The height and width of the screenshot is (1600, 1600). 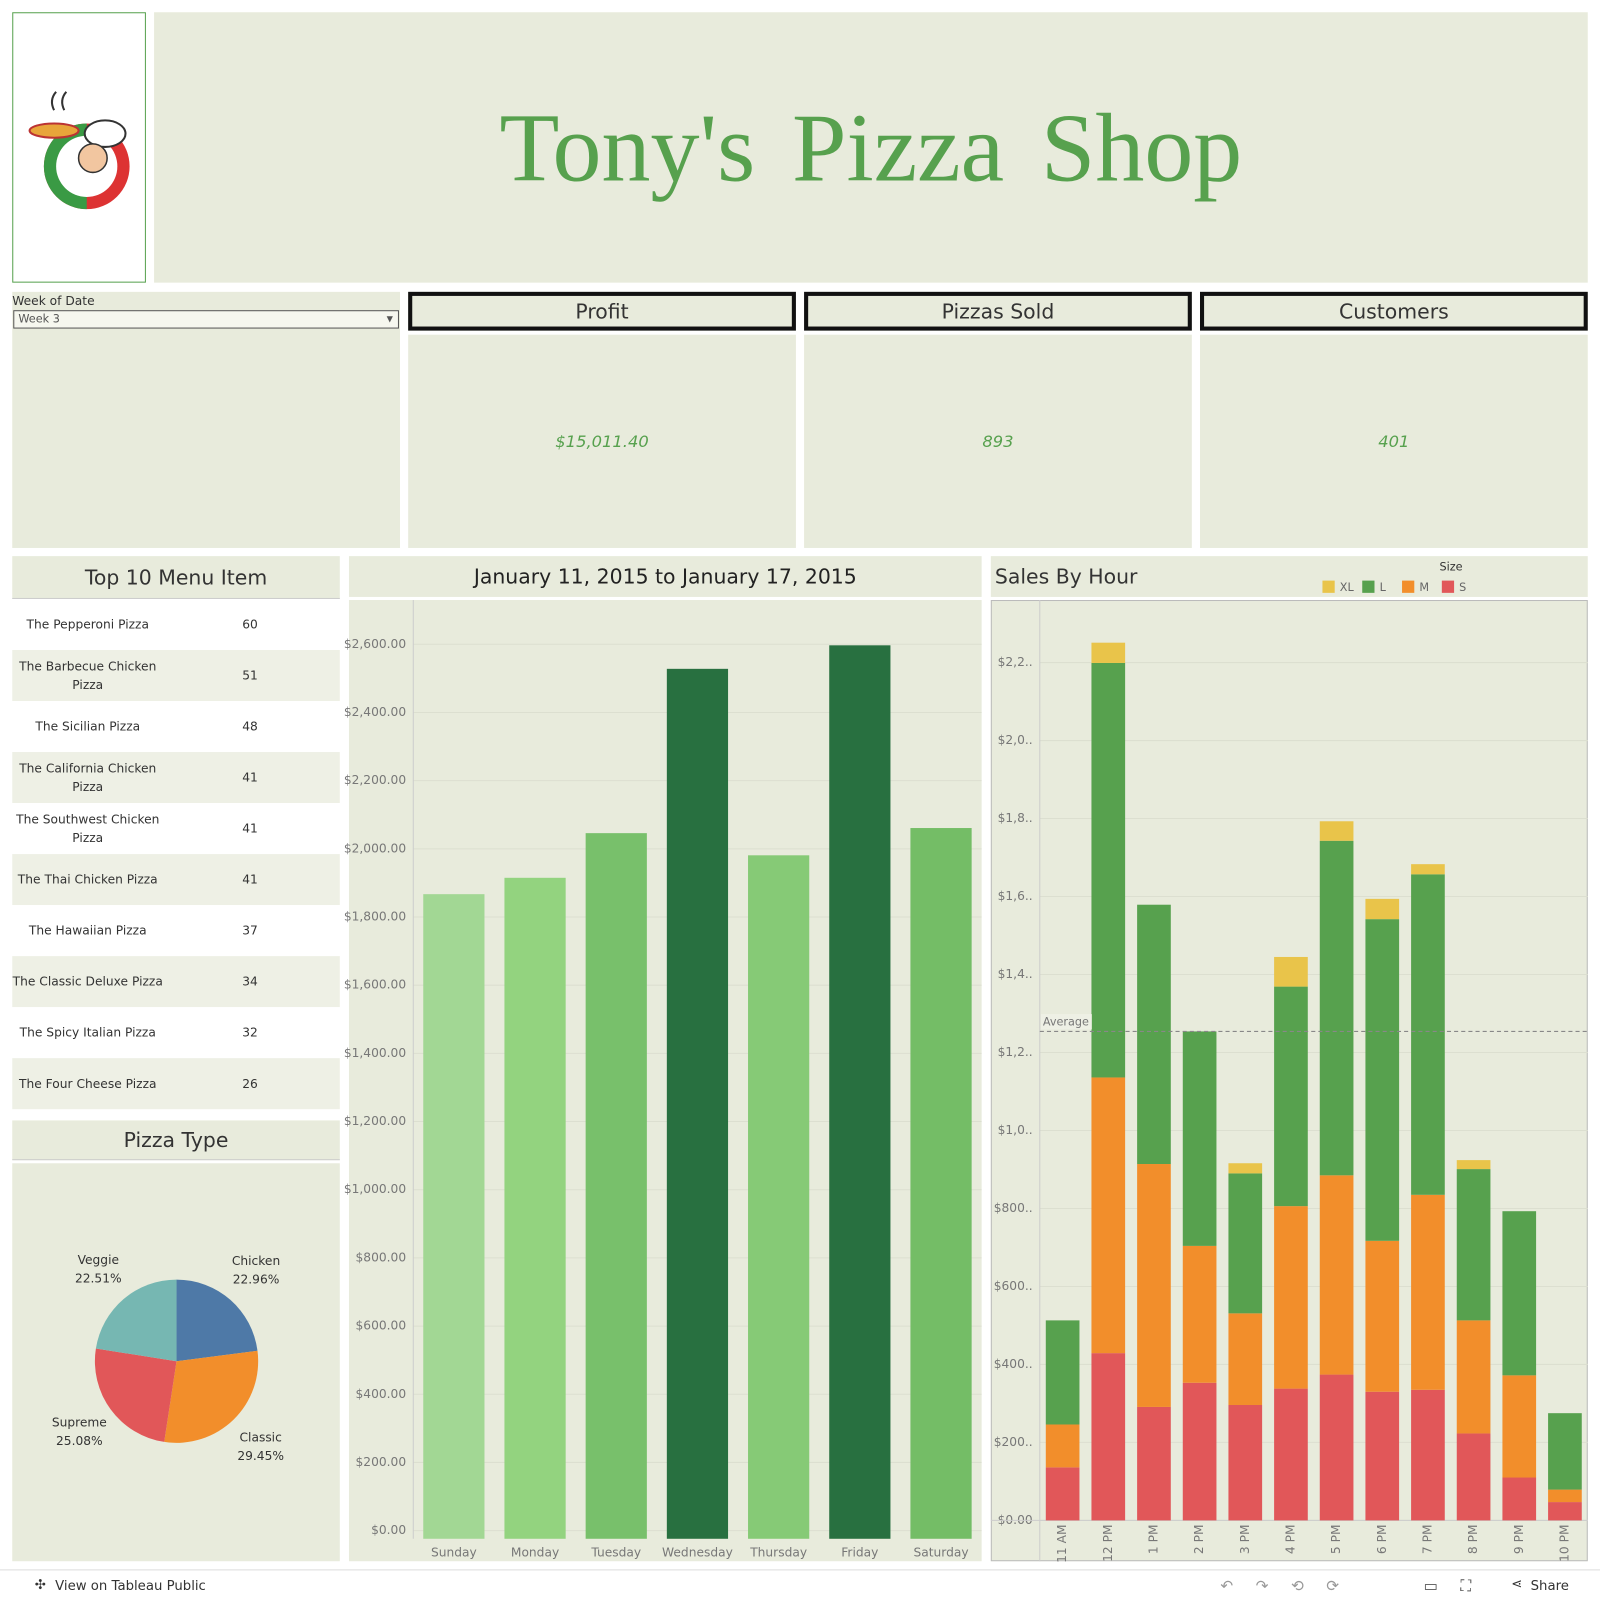 I want to click on share: Share, so click(x=1549, y=1586).